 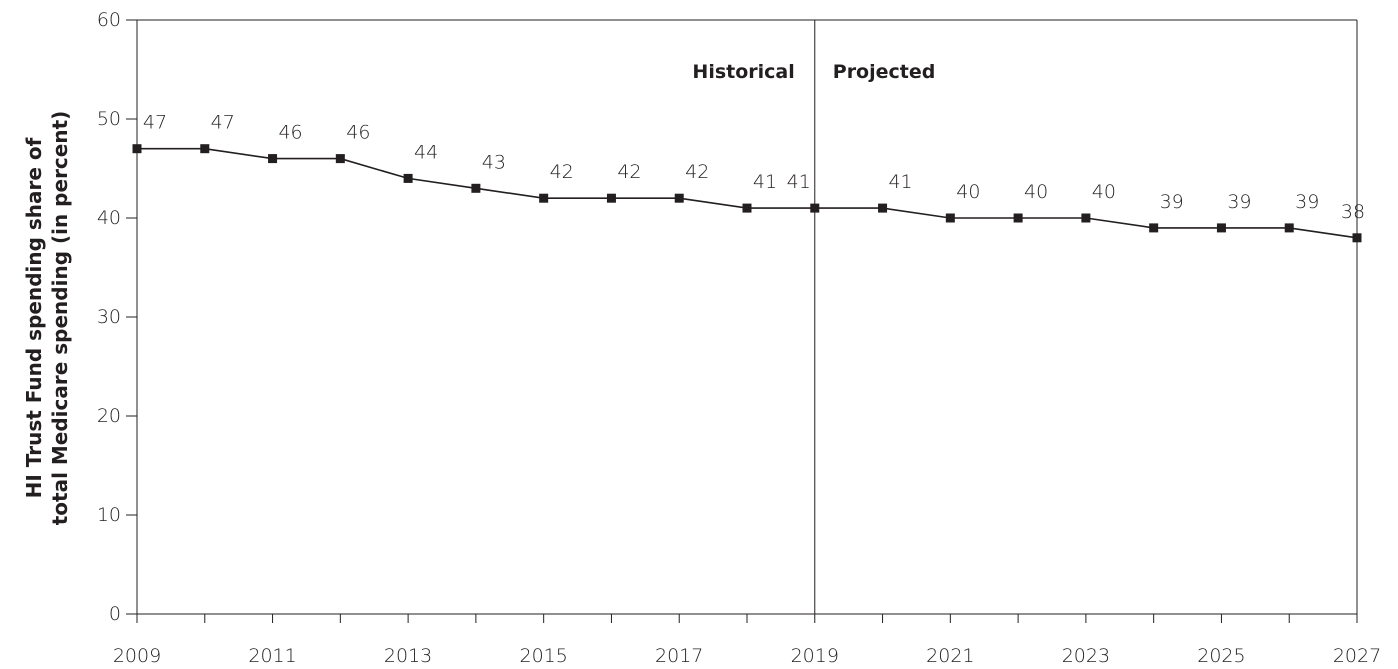 What do you see at coordinates (34, 317) in the screenshot?
I see `y-axis-label-line-1: HI Trust Fund spending share of` at bounding box center [34, 317].